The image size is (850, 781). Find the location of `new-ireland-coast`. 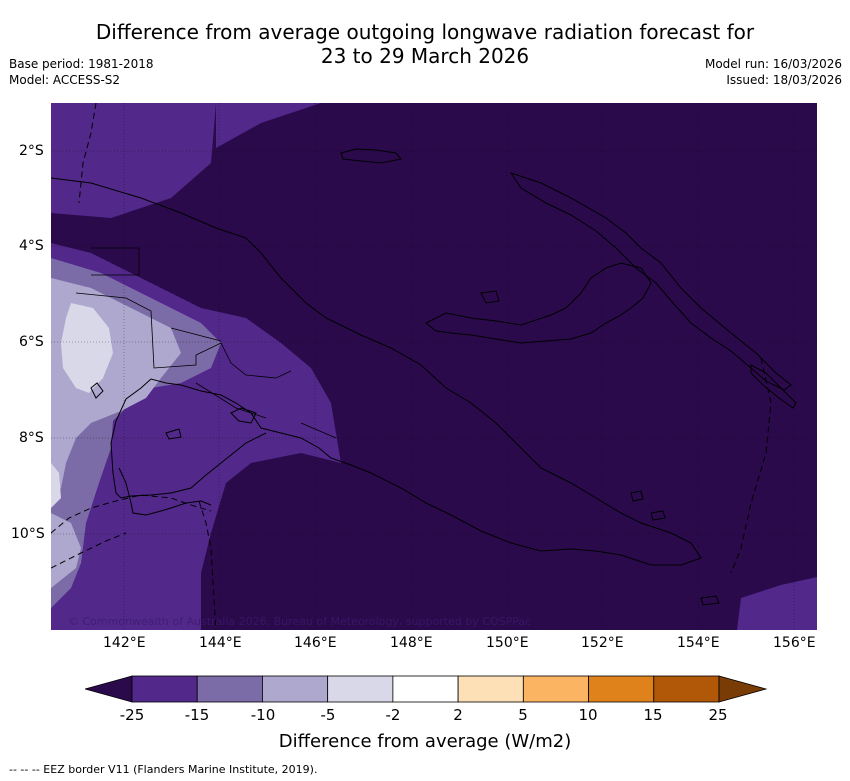

new-ireland-coast is located at coordinates (650, 281).